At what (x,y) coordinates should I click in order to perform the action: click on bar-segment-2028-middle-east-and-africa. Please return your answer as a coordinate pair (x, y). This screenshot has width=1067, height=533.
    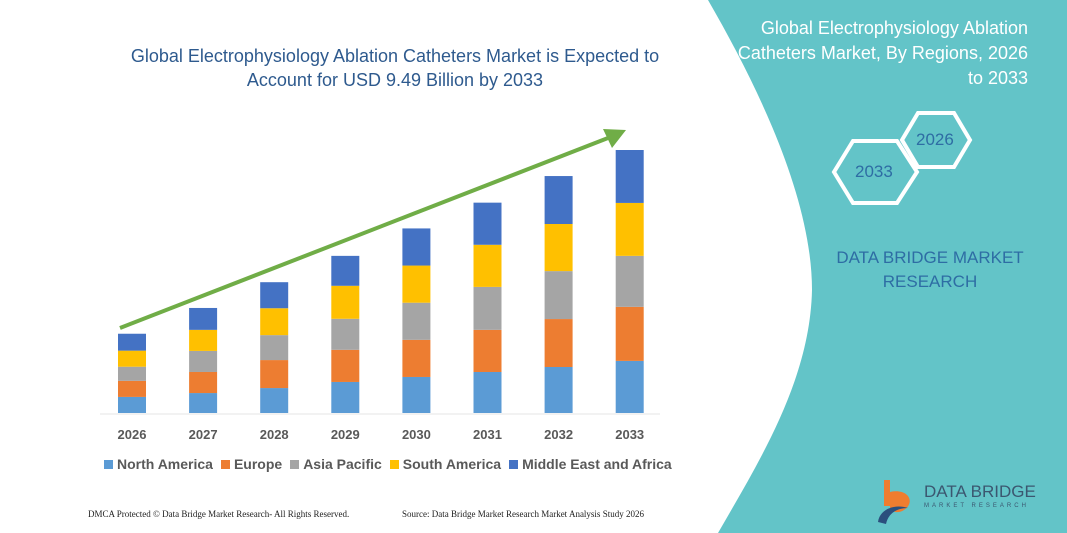
    Looking at the image, I should click on (274, 295).